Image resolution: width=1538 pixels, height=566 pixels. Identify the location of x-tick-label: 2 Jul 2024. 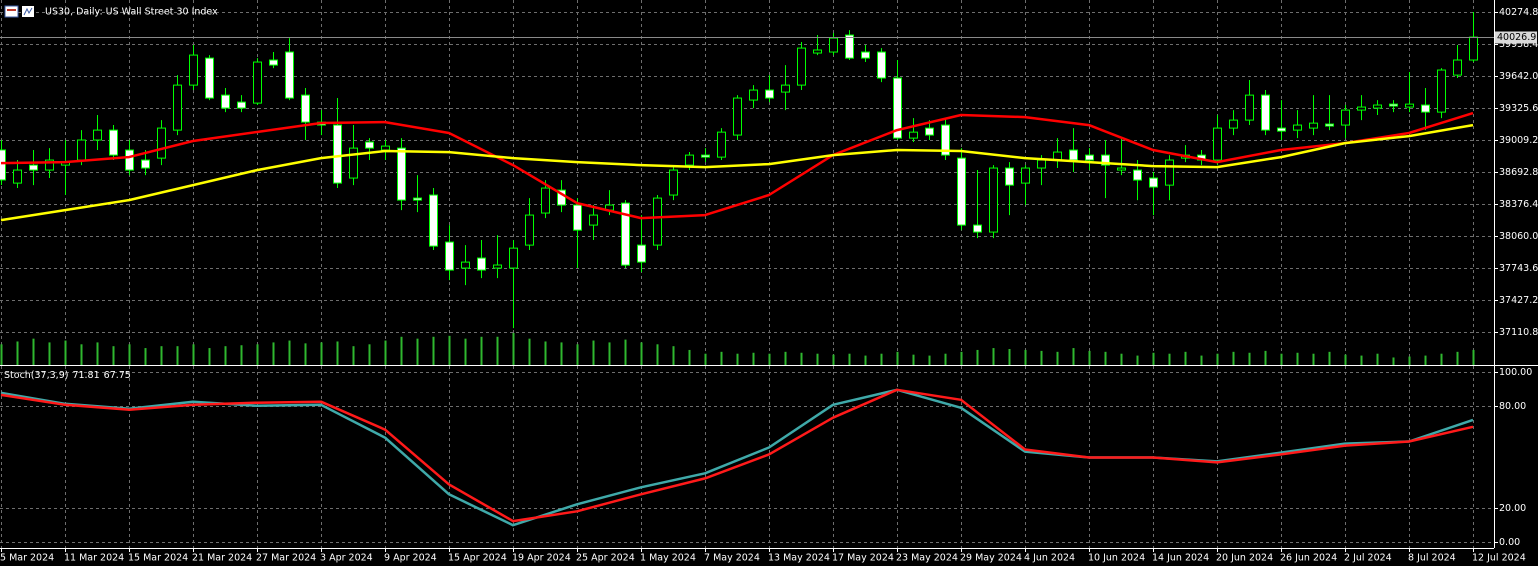
(1368, 558).